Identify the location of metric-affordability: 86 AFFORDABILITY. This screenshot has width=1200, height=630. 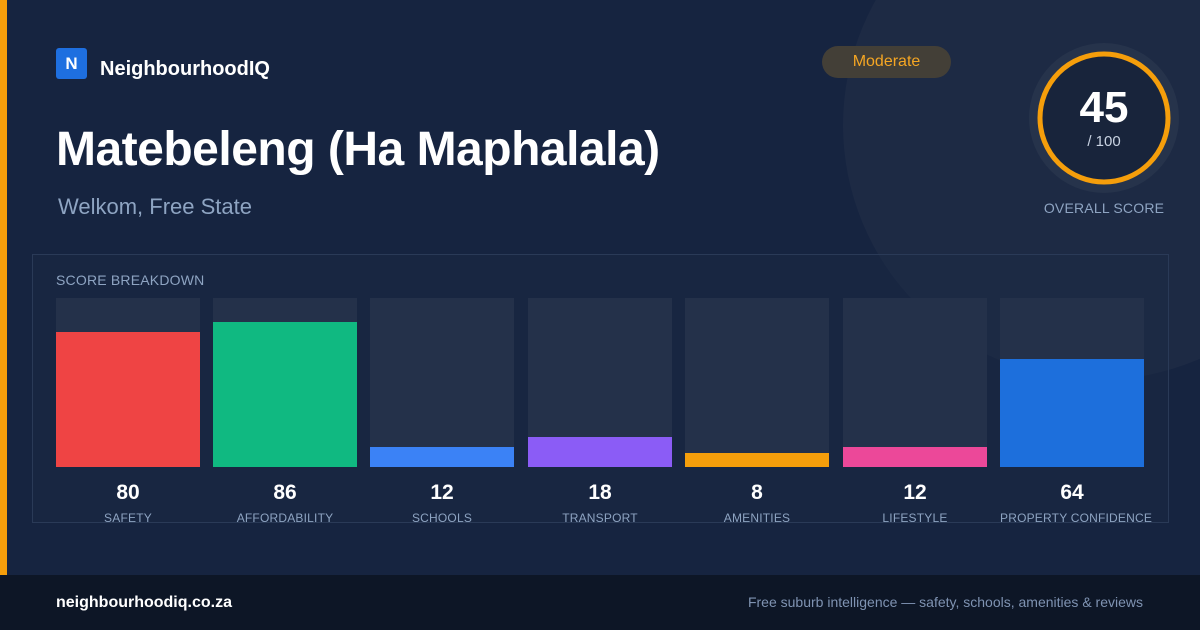
(285, 411).